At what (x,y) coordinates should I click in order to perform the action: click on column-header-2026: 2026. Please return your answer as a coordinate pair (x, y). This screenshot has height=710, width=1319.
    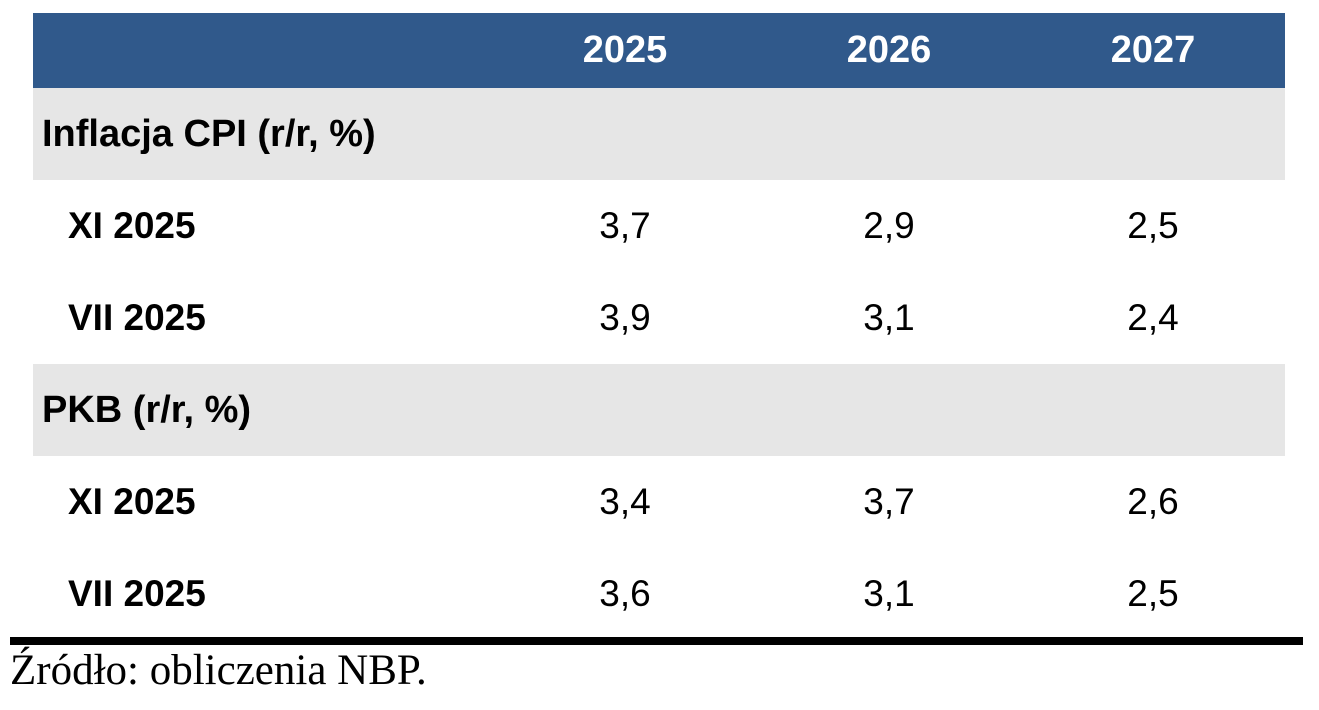
    Looking at the image, I should click on (889, 50).